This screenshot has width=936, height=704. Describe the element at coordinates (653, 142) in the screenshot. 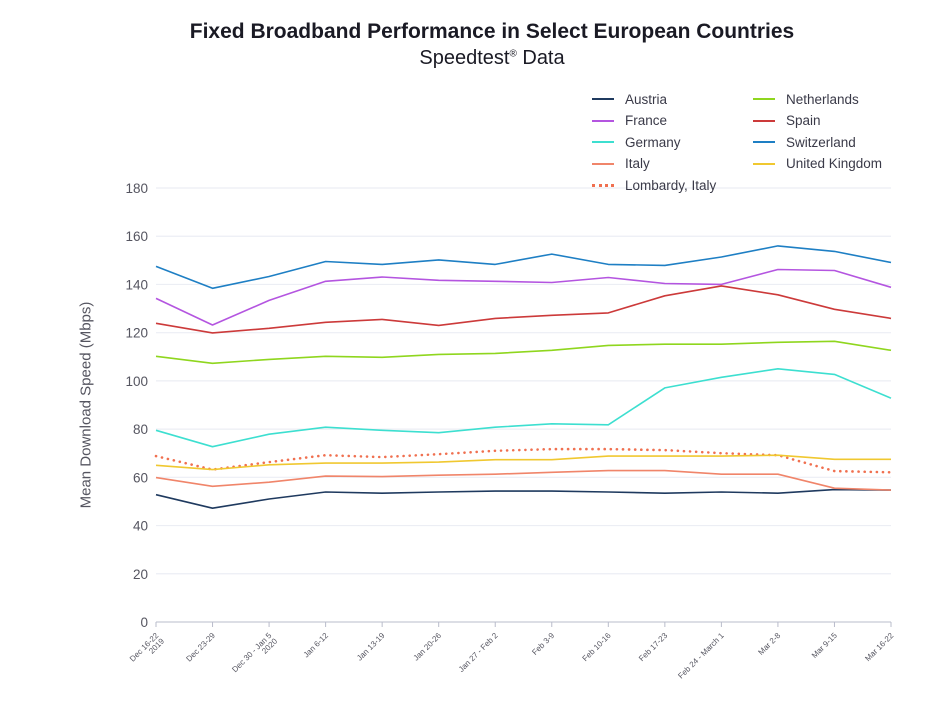

I see `legend-label: Germany` at that location.